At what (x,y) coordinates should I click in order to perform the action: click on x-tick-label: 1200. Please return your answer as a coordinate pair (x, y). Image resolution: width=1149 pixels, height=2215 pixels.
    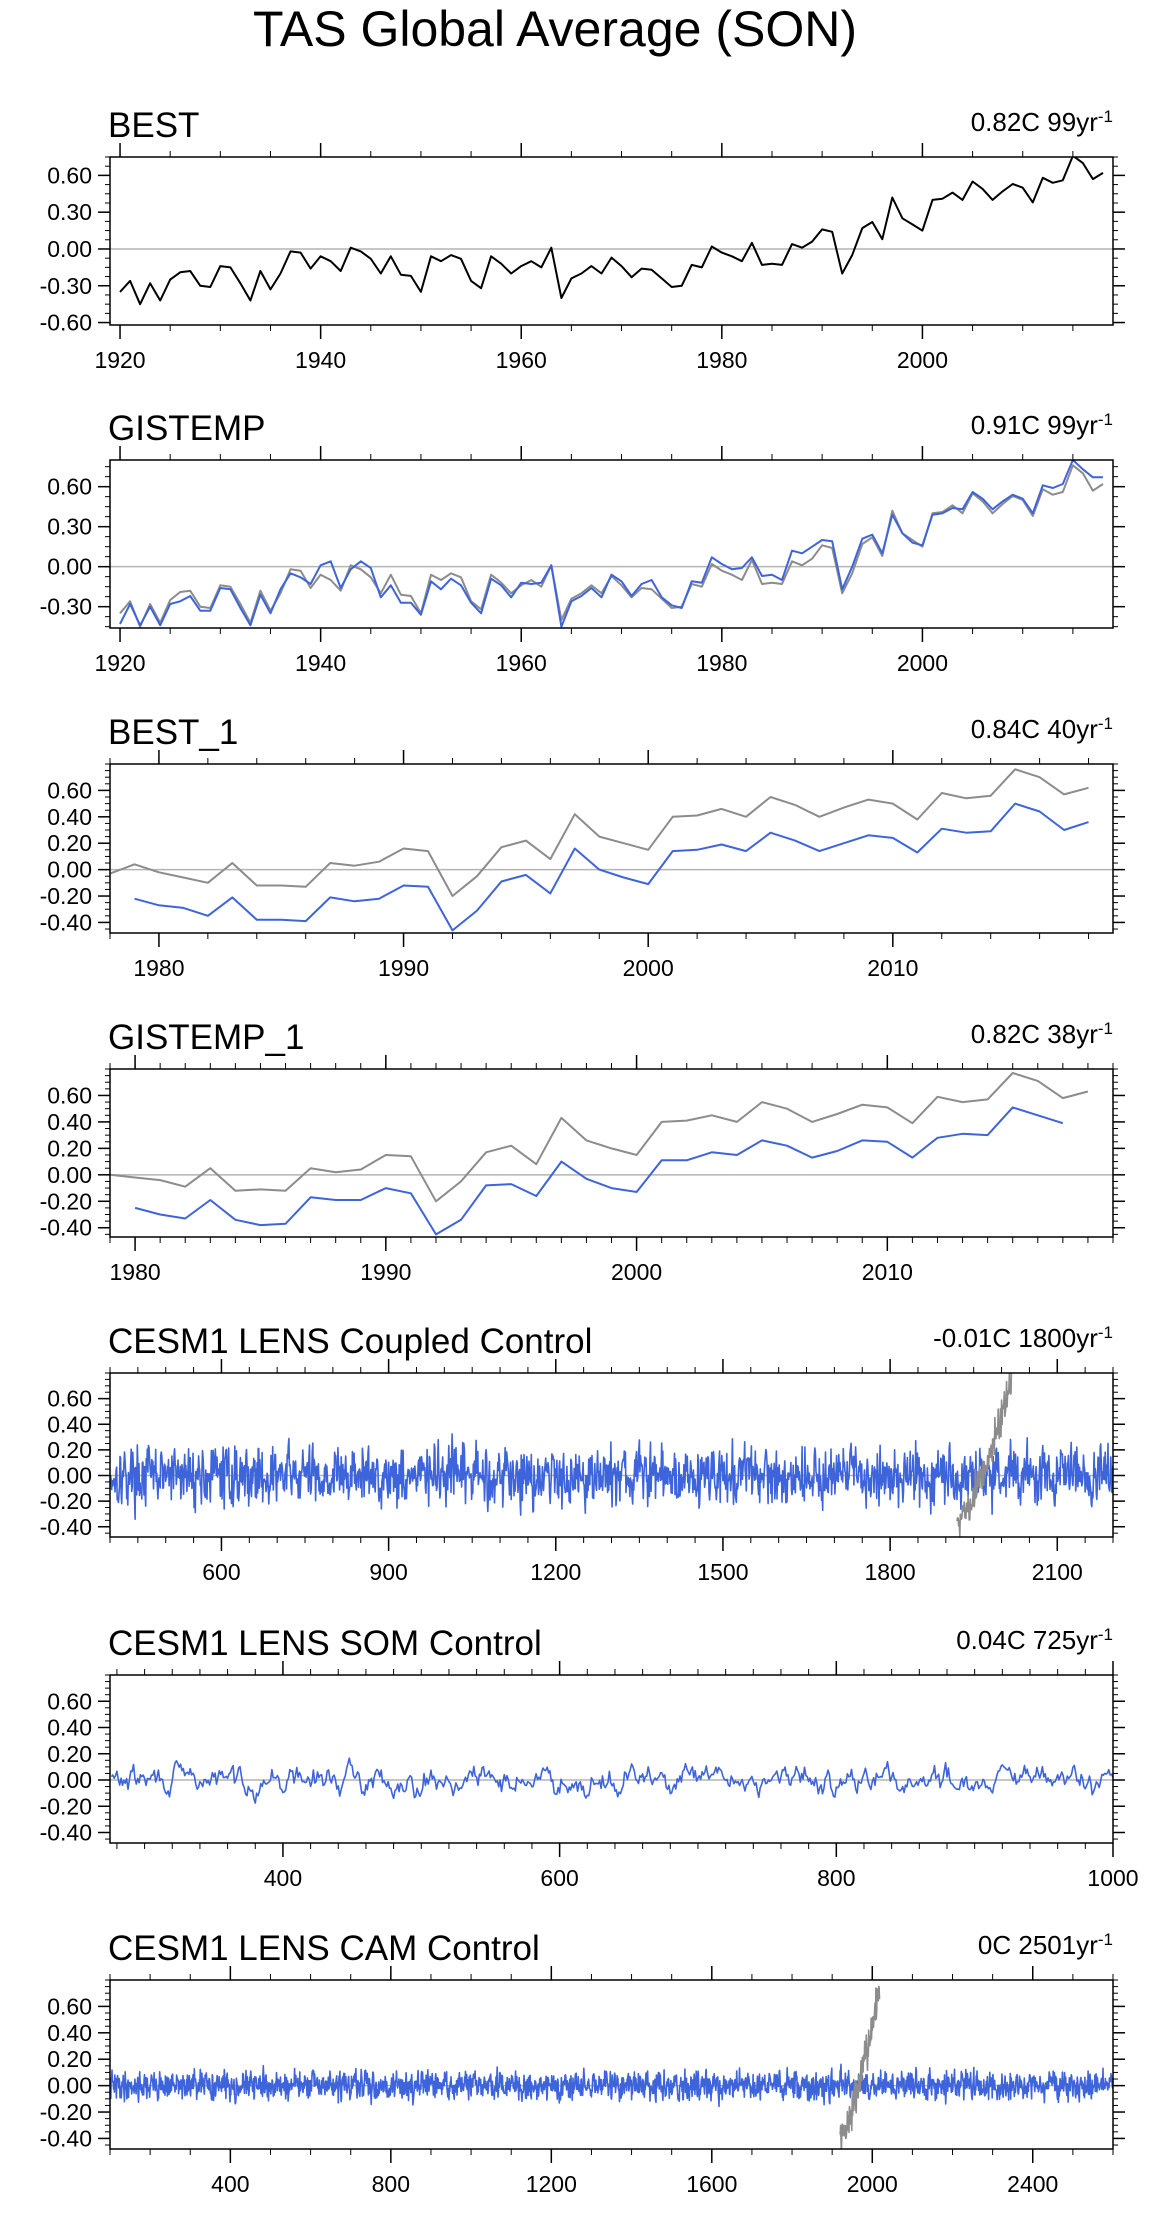
    Looking at the image, I should click on (551, 2184).